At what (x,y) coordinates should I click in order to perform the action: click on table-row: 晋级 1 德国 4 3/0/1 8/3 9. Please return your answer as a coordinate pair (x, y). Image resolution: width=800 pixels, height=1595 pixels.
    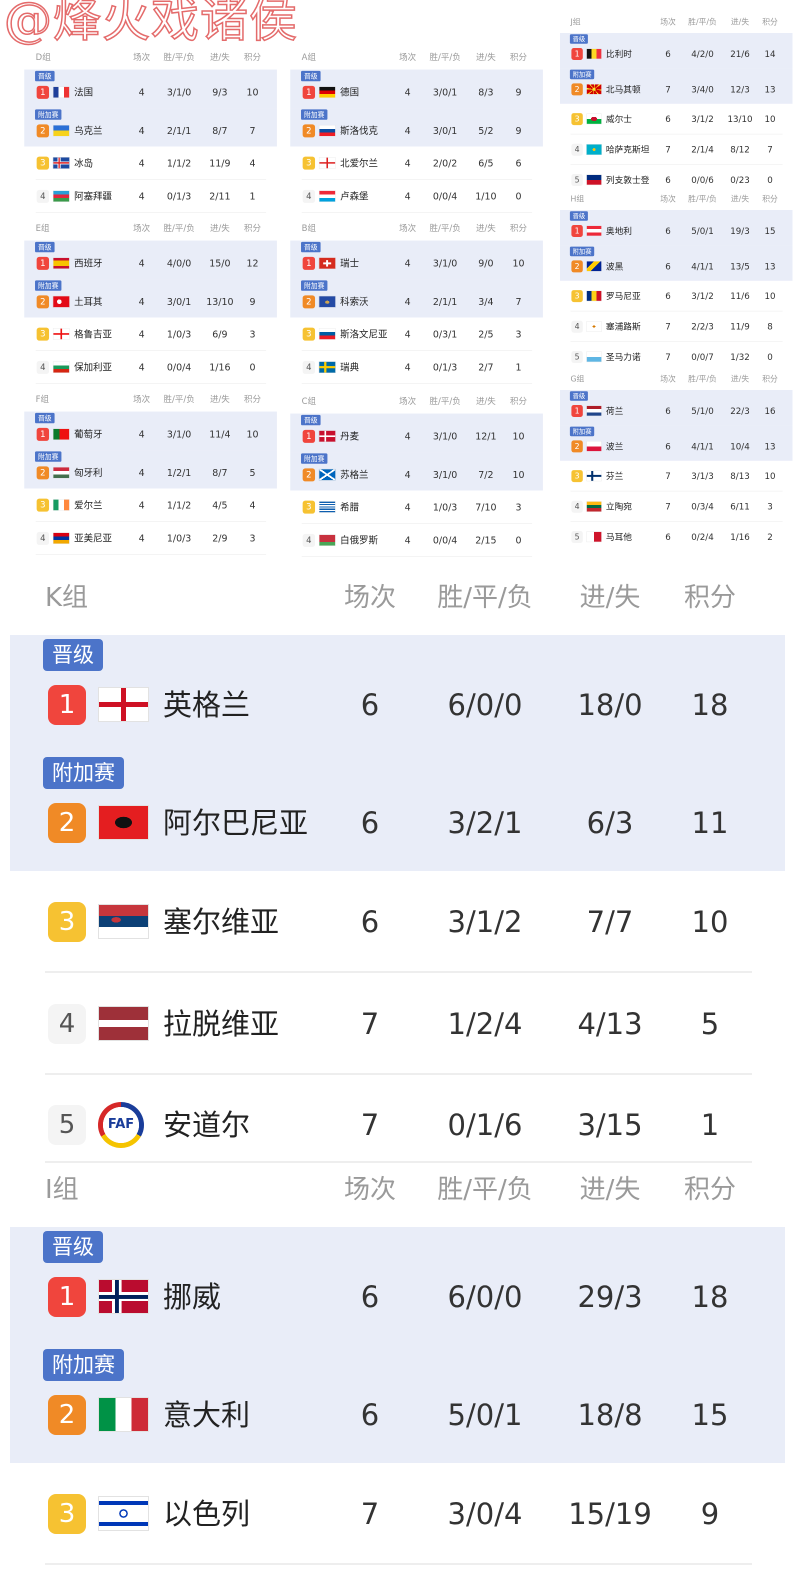
    Looking at the image, I should click on (417, 89).